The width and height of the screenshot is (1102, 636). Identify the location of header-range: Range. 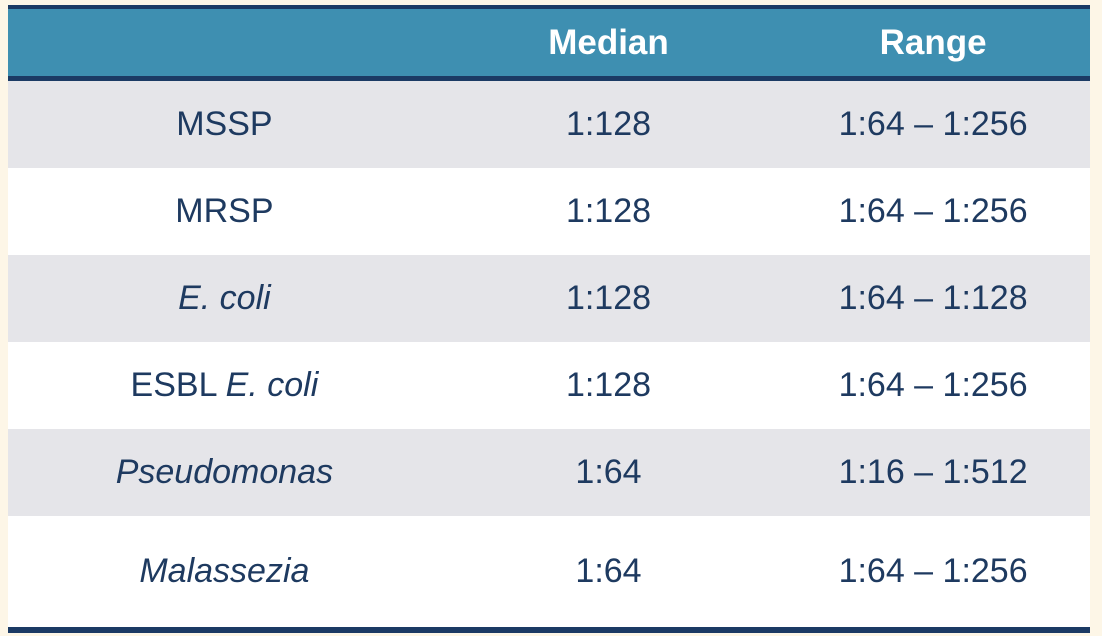
(933, 44).